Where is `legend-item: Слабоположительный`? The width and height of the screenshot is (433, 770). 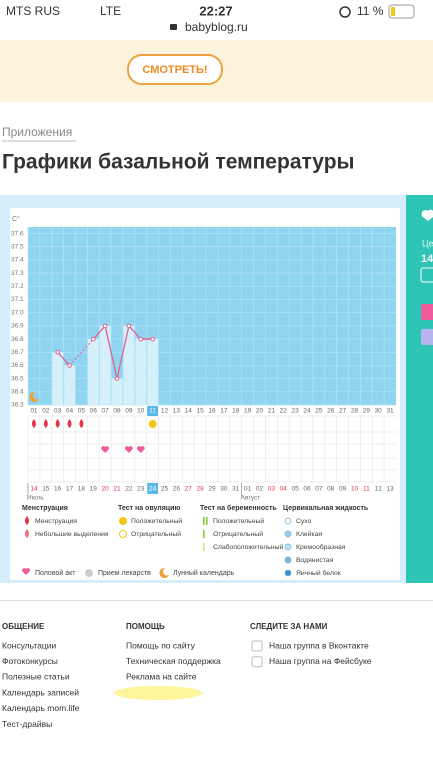 legend-item: Слабоположительный is located at coordinates (248, 547).